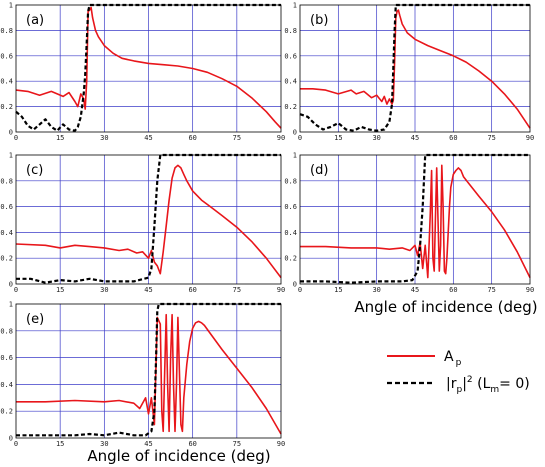  I want to click on legend-rp-abs-close: |, so click(464, 384).